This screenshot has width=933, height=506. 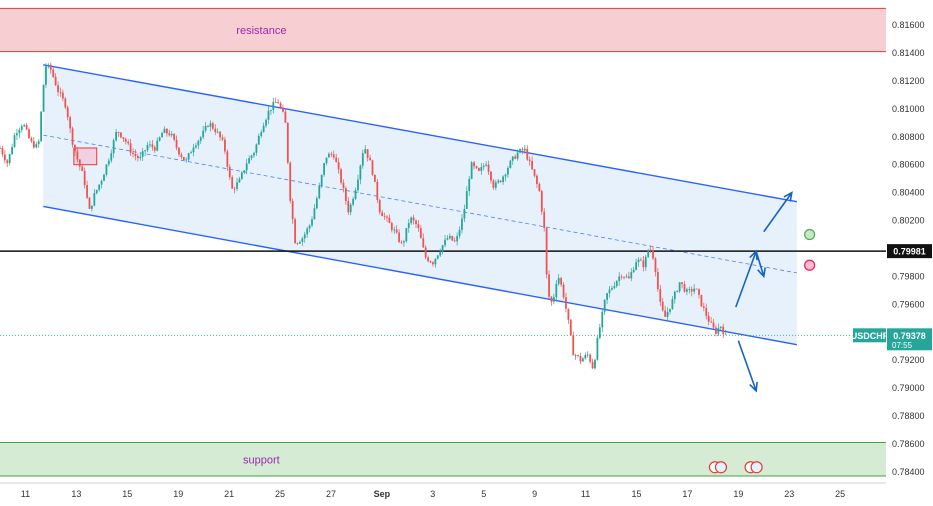 I want to click on y-tick-label: 0.78600, so click(x=908, y=444).